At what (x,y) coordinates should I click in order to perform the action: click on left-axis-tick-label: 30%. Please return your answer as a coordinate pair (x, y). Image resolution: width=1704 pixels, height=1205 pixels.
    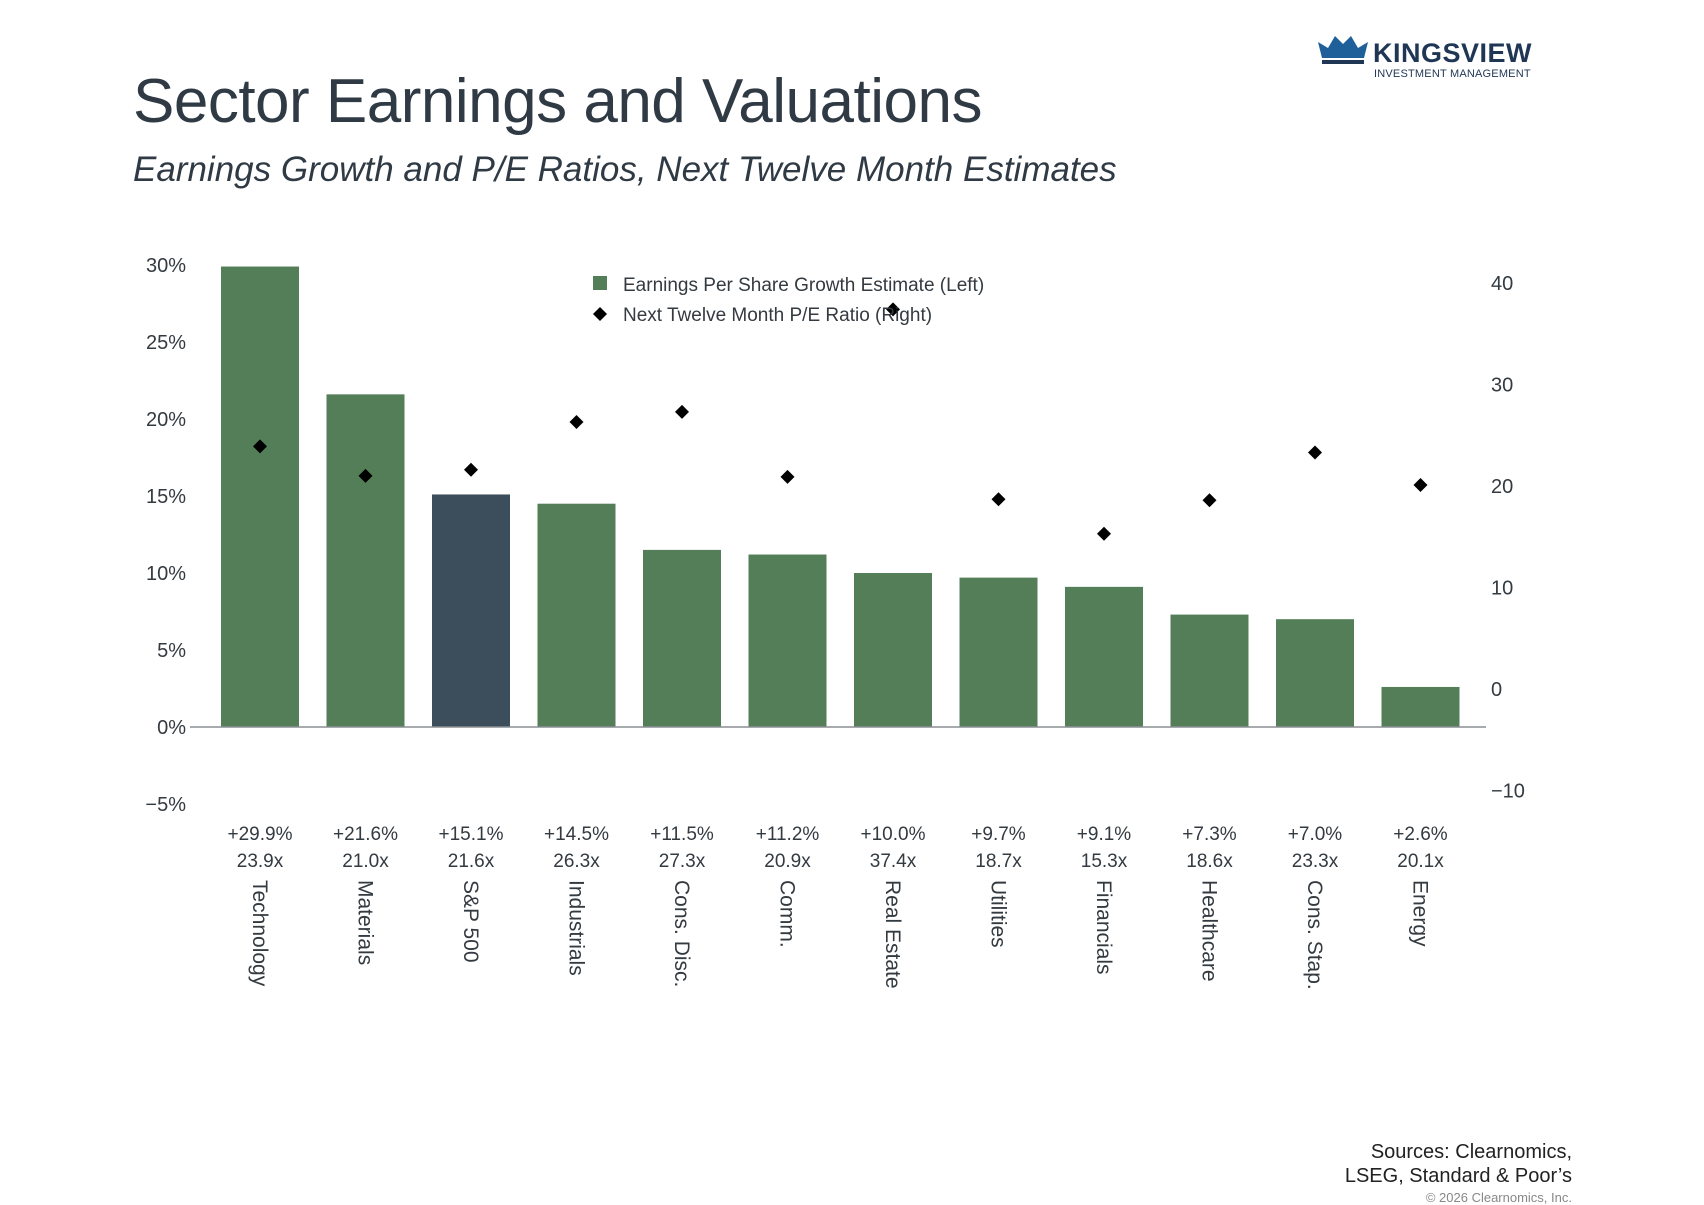
    Looking at the image, I should click on (166, 266).